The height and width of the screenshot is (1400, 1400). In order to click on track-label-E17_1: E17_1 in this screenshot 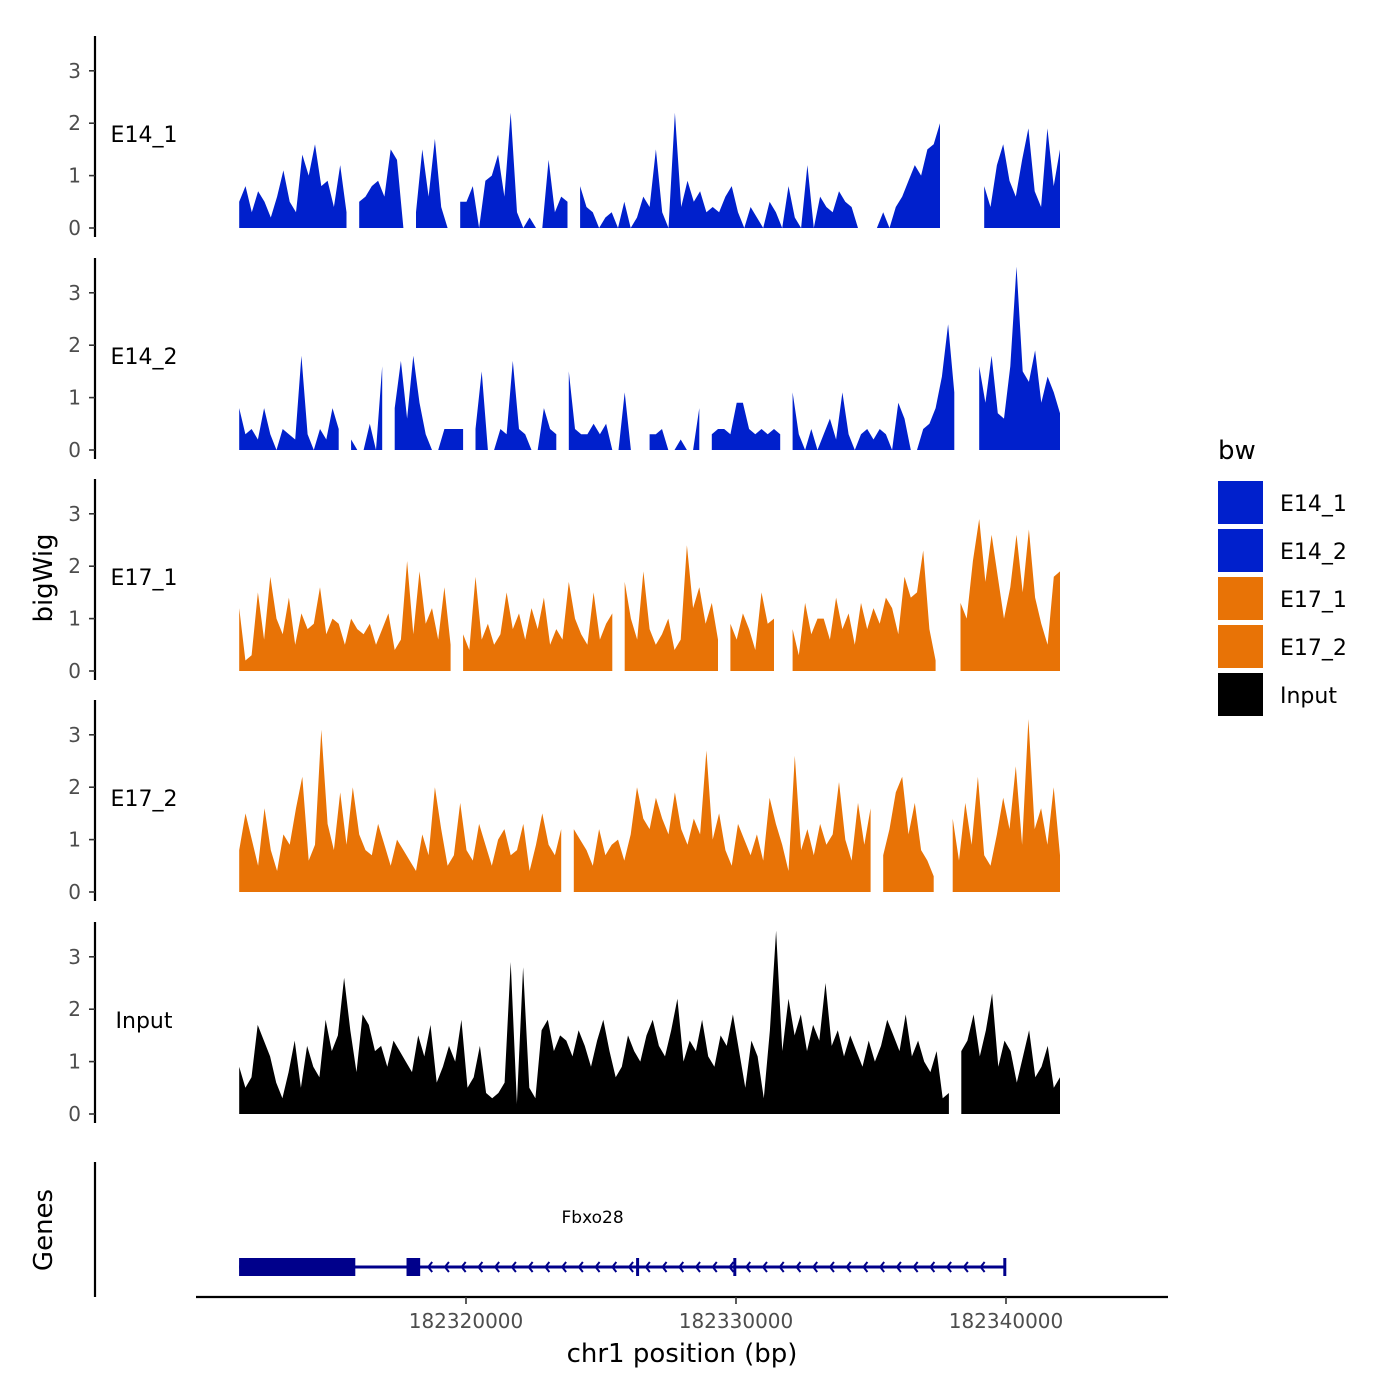, I will do `click(144, 578)`.